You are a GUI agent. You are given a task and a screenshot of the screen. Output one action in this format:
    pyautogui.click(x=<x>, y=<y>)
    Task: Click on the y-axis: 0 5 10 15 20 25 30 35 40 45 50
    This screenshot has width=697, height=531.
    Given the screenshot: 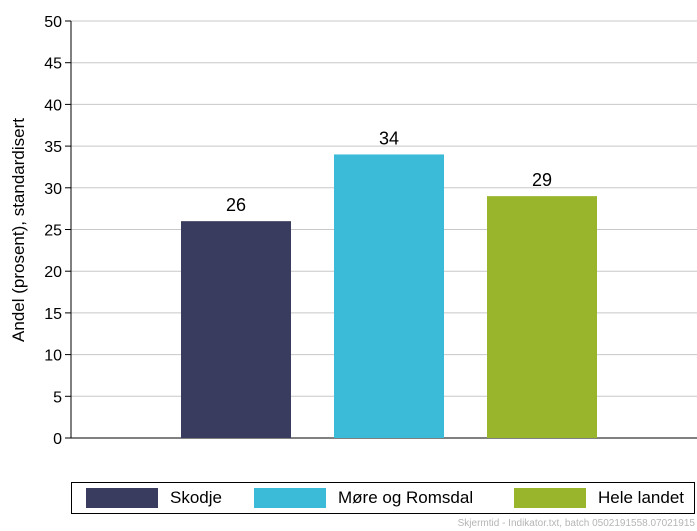 What is the action you would take?
    pyautogui.click(x=58, y=231)
    